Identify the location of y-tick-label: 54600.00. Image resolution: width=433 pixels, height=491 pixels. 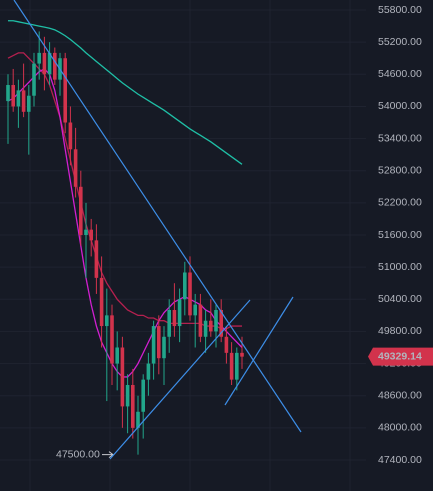
(400, 74).